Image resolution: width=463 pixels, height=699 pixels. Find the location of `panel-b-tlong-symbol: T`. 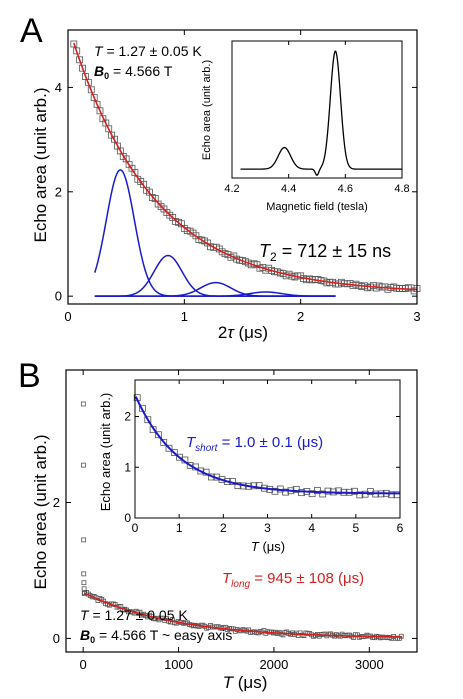

panel-b-tlong-symbol: T is located at coordinates (227, 578).